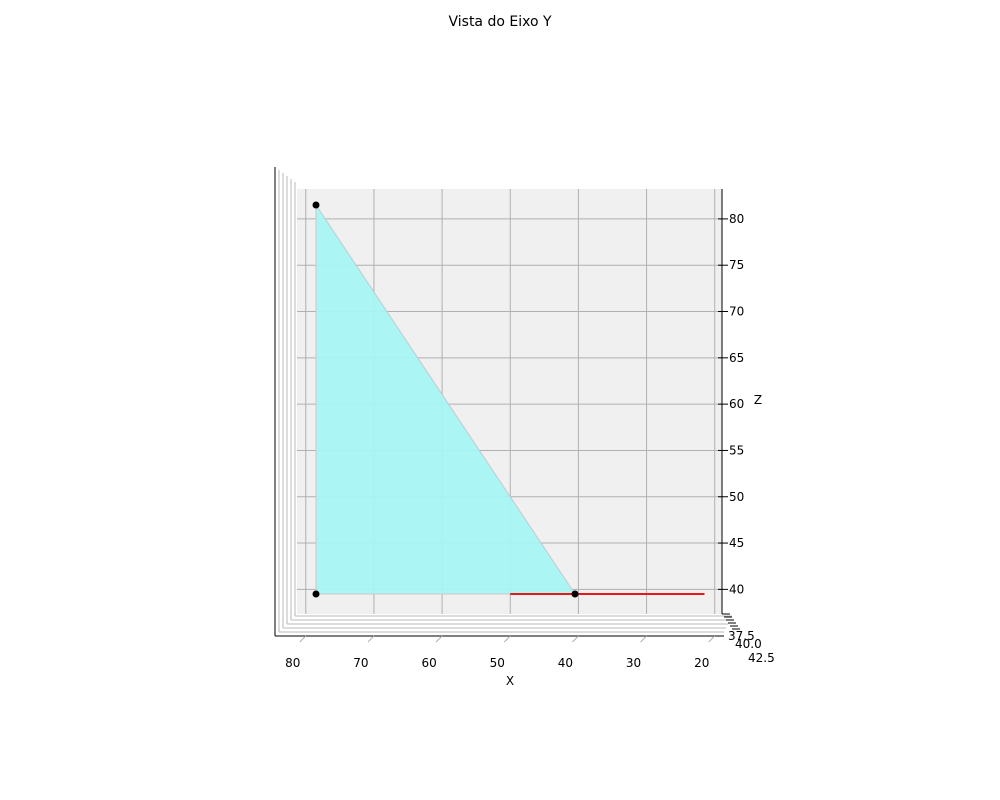 Image resolution: width=1000 pixels, height=800 pixels. Describe the element at coordinates (360, 663) in the screenshot. I see `x-tick-label: 70` at that location.